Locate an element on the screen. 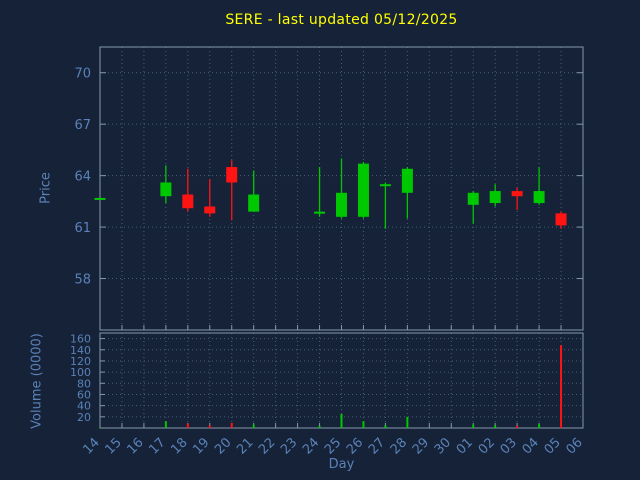 The height and width of the screenshot is (480, 640). volume-axis-label: Volume (0000) is located at coordinates (37, 381).